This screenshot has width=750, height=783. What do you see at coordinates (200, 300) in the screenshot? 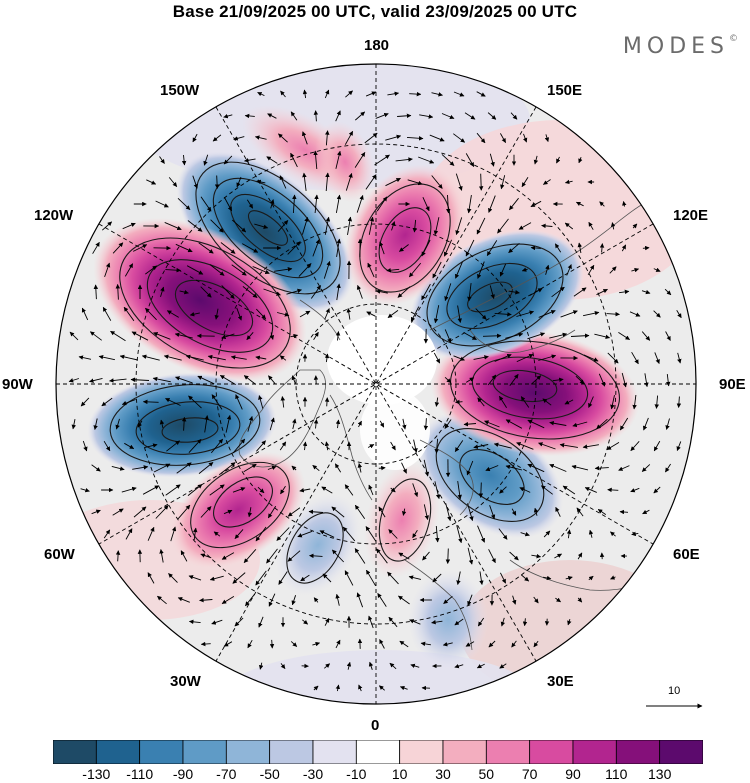
I see `high-120w-90w` at bounding box center [200, 300].